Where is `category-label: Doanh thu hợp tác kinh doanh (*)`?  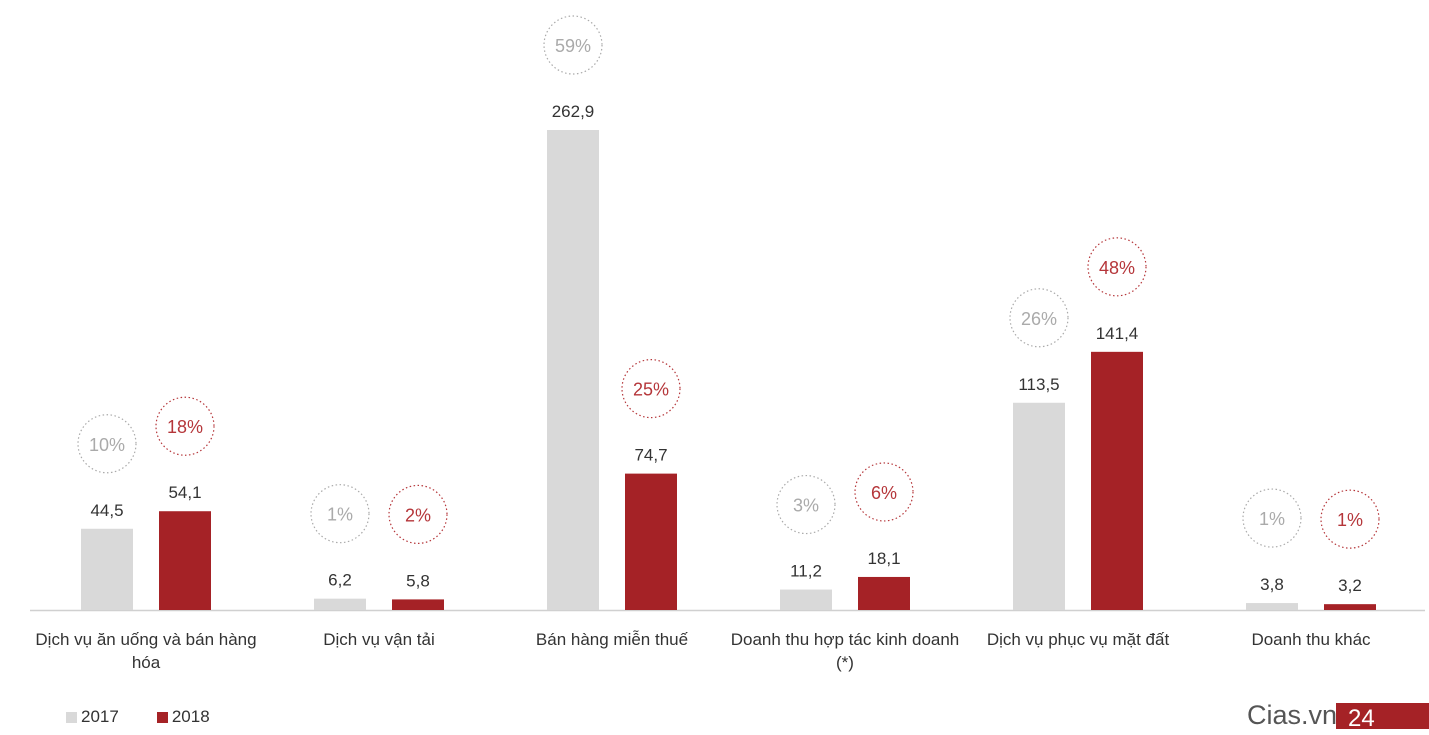 category-label: Doanh thu hợp tác kinh doanh (*) is located at coordinates (845, 651).